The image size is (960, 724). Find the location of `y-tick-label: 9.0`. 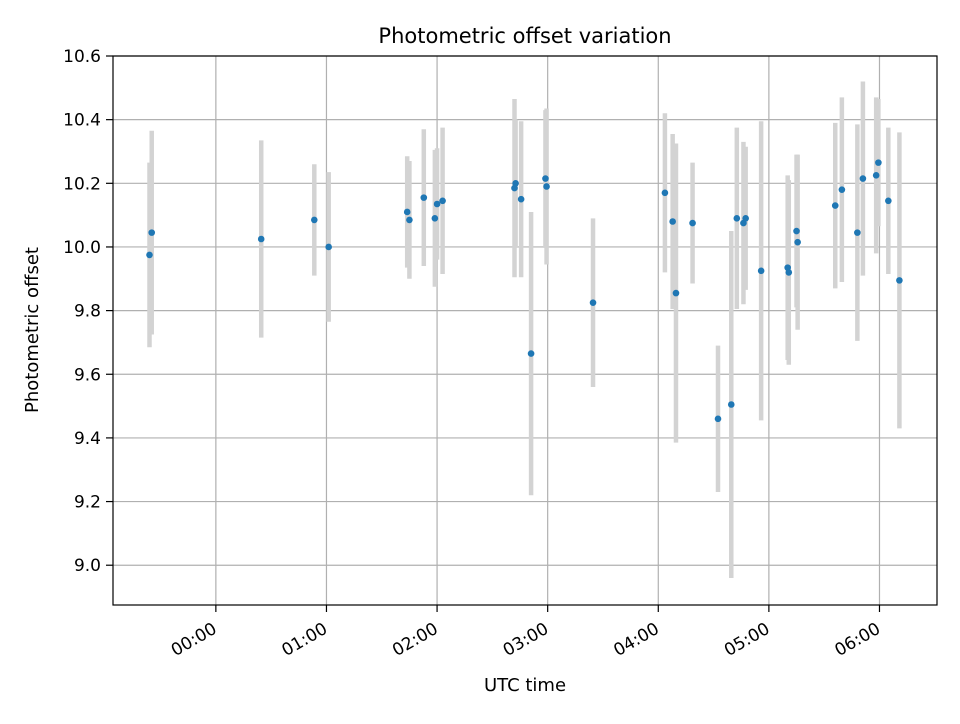

y-tick-label: 9.0 is located at coordinates (87, 566).